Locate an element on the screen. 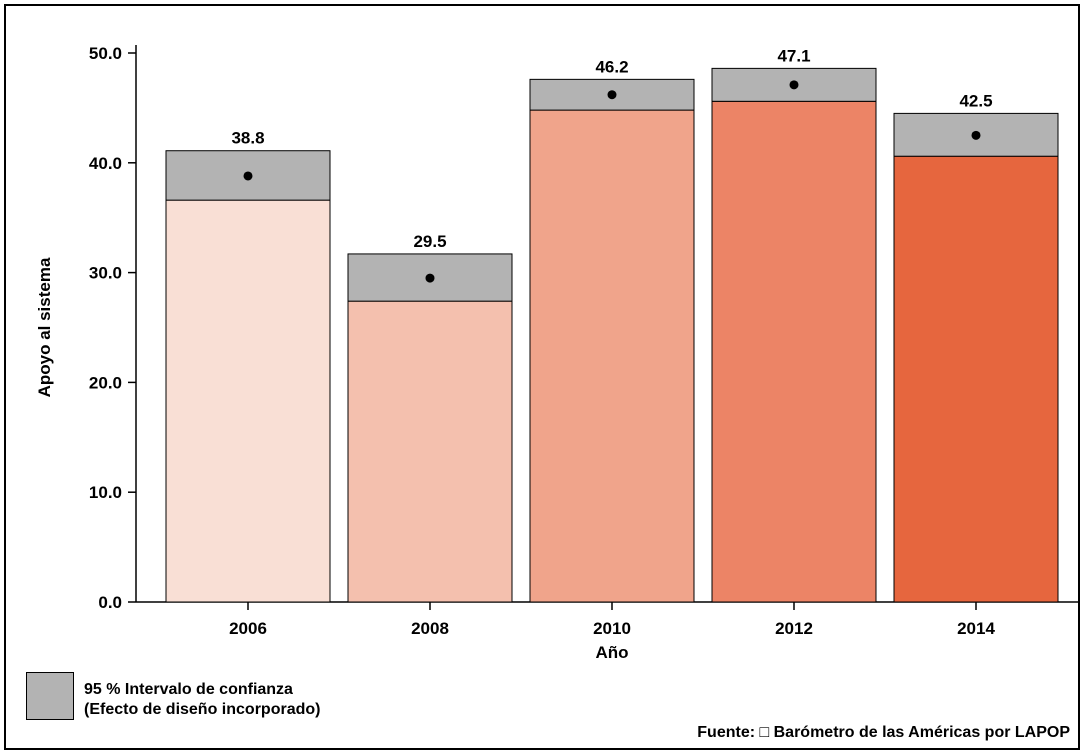 This screenshot has width=1086, height=756. data-label: 46.2 is located at coordinates (611, 66).